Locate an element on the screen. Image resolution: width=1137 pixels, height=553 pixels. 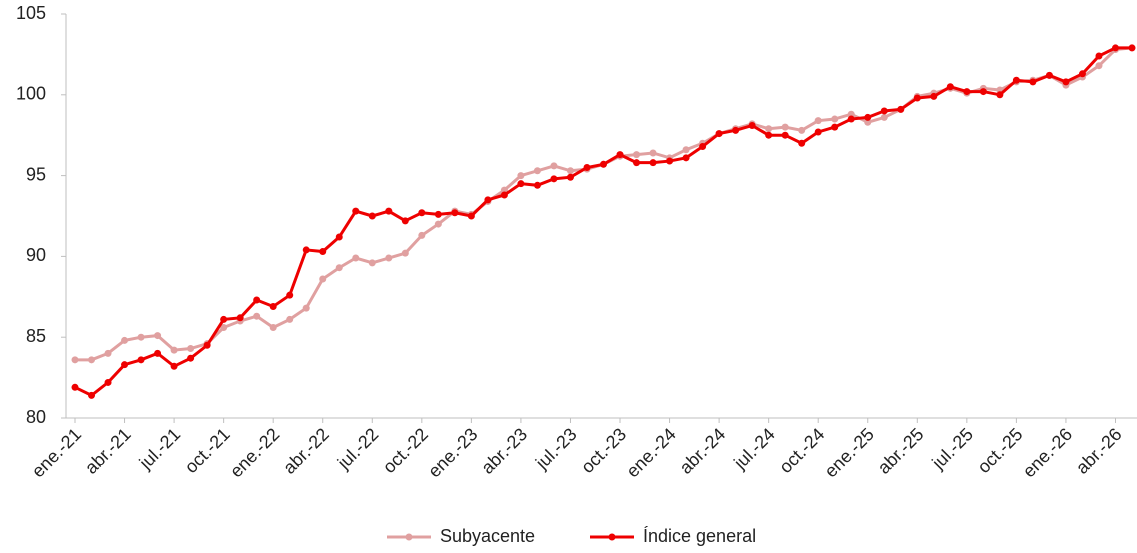
x-tick-label: ene.-25 is located at coordinates (849, 452).